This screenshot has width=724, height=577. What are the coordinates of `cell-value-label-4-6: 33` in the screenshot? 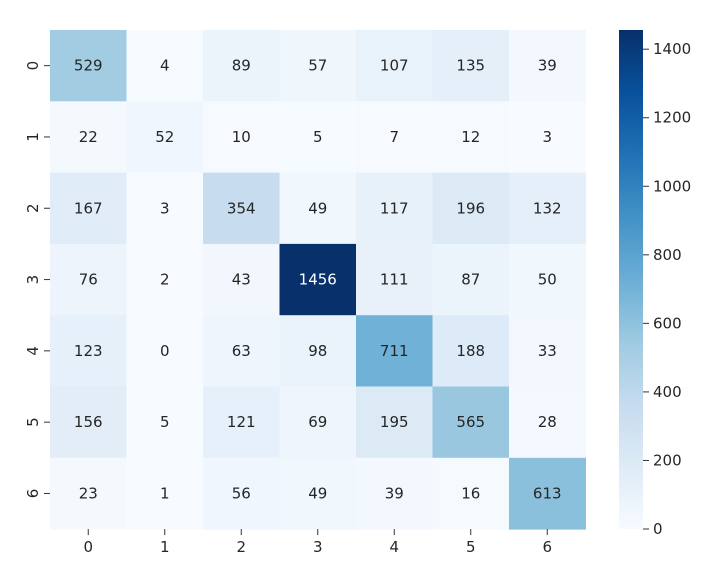 It's located at (547, 351).